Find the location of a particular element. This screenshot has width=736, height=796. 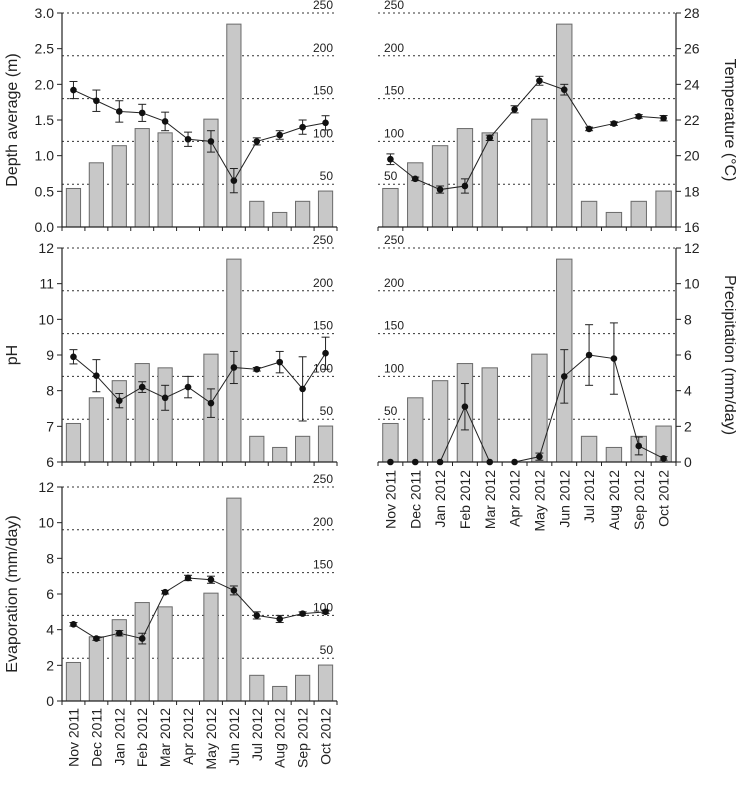

y-axis-title: Precipitation (mm/day) is located at coordinates (728, 355).